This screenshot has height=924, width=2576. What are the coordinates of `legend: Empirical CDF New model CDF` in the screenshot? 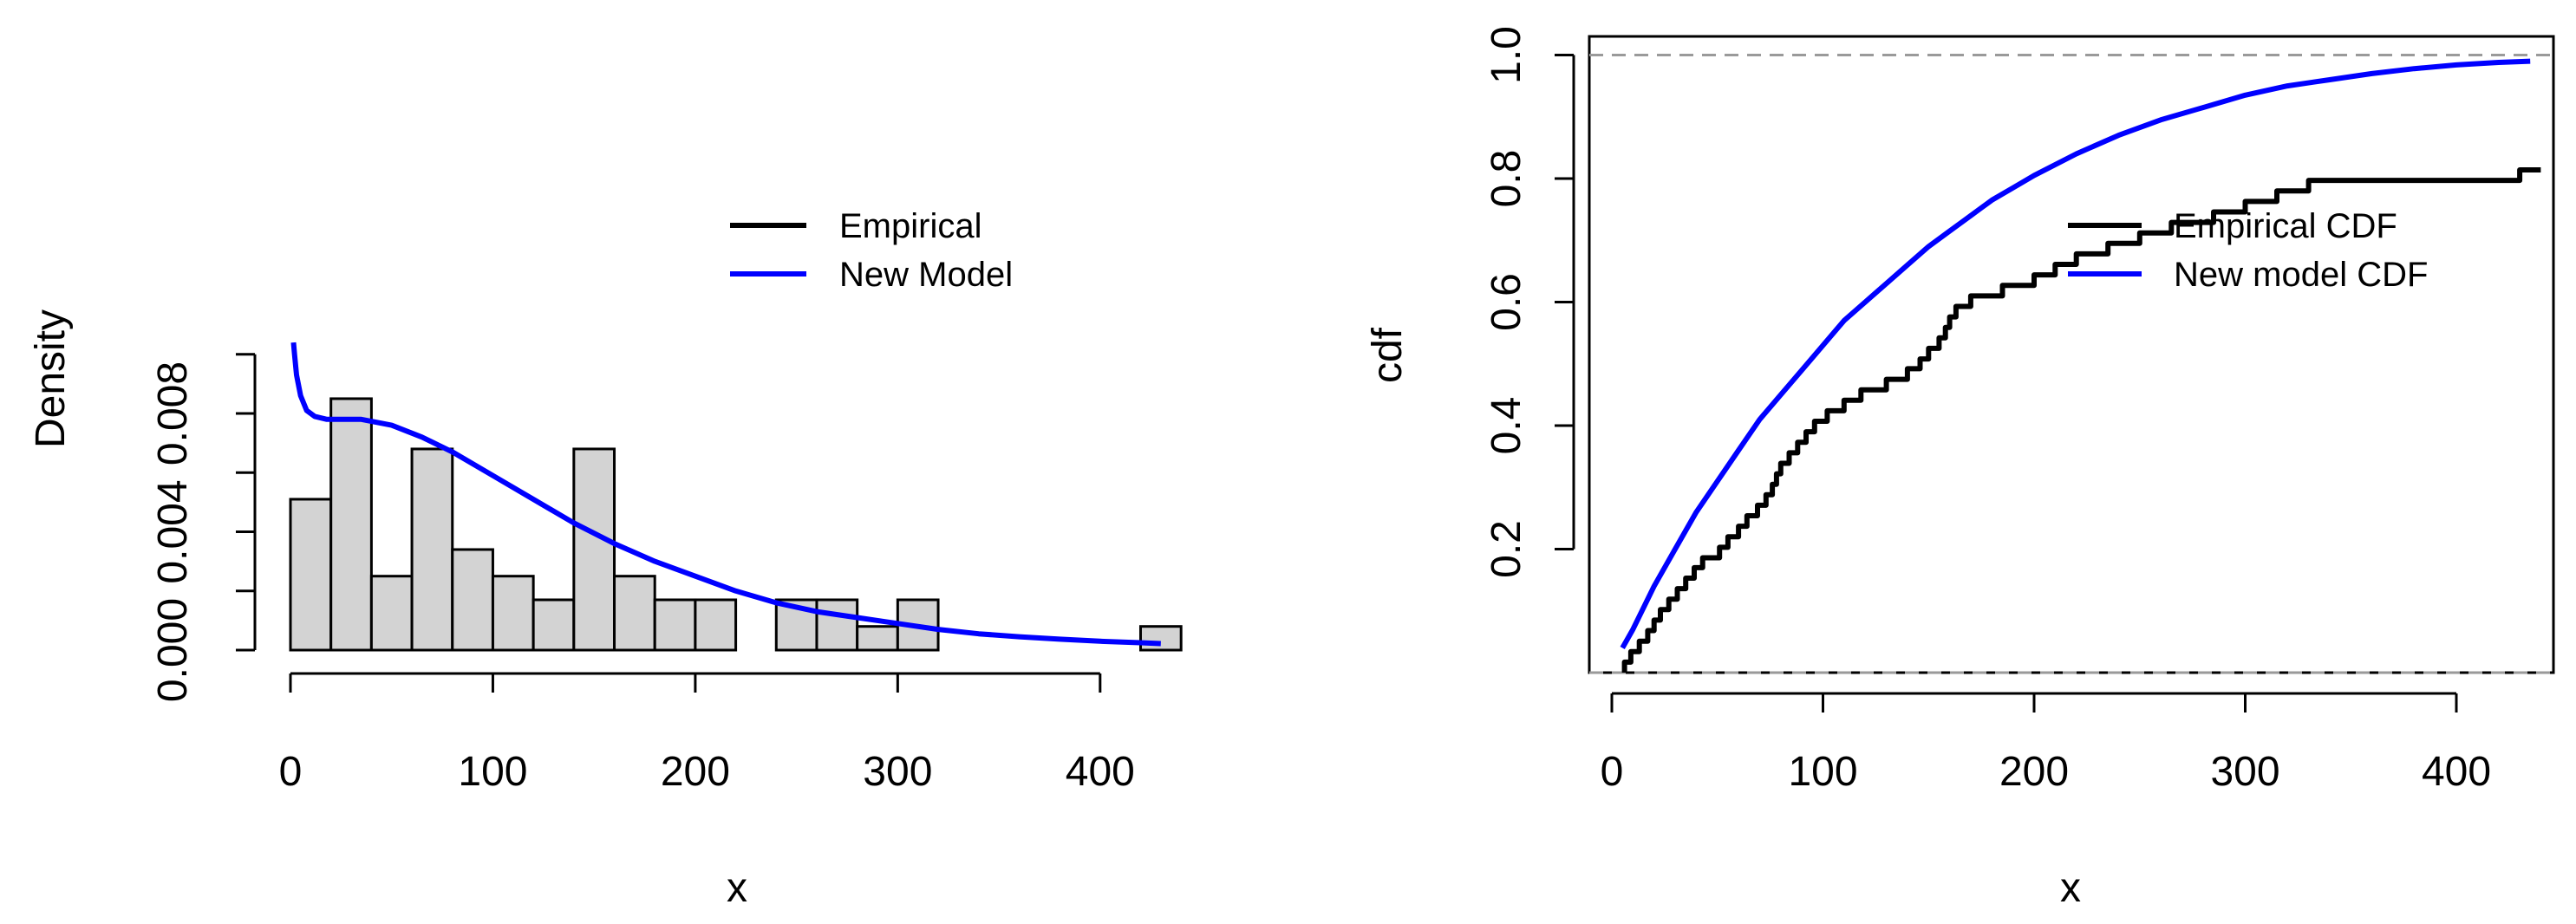 It's located at (2248, 251).